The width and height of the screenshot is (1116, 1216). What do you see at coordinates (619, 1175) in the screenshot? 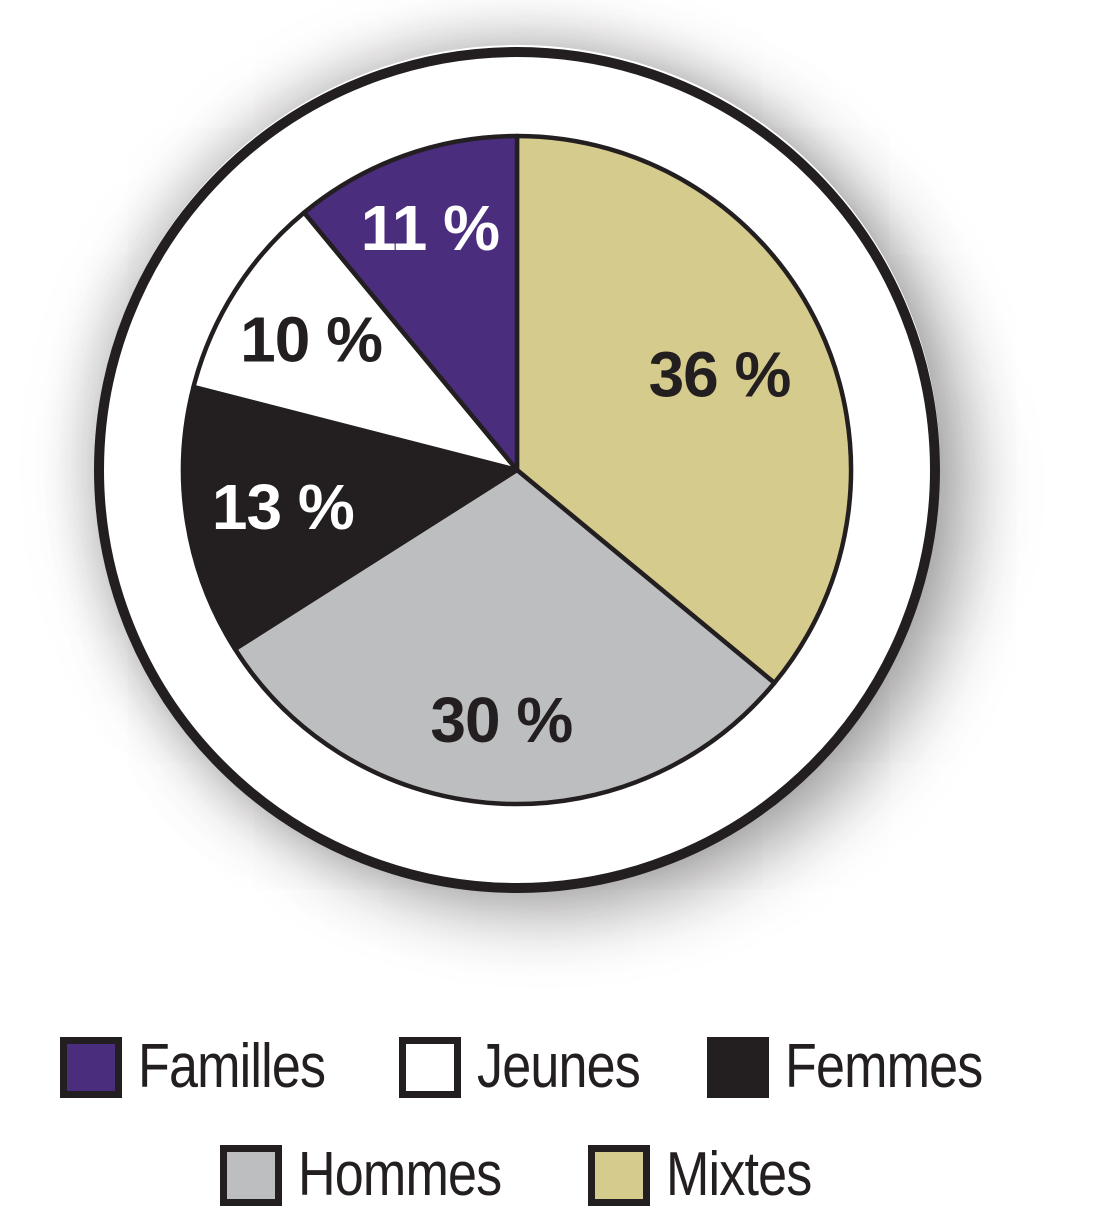
I see `mixtes-swatch` at bounding box center [619, 1175].